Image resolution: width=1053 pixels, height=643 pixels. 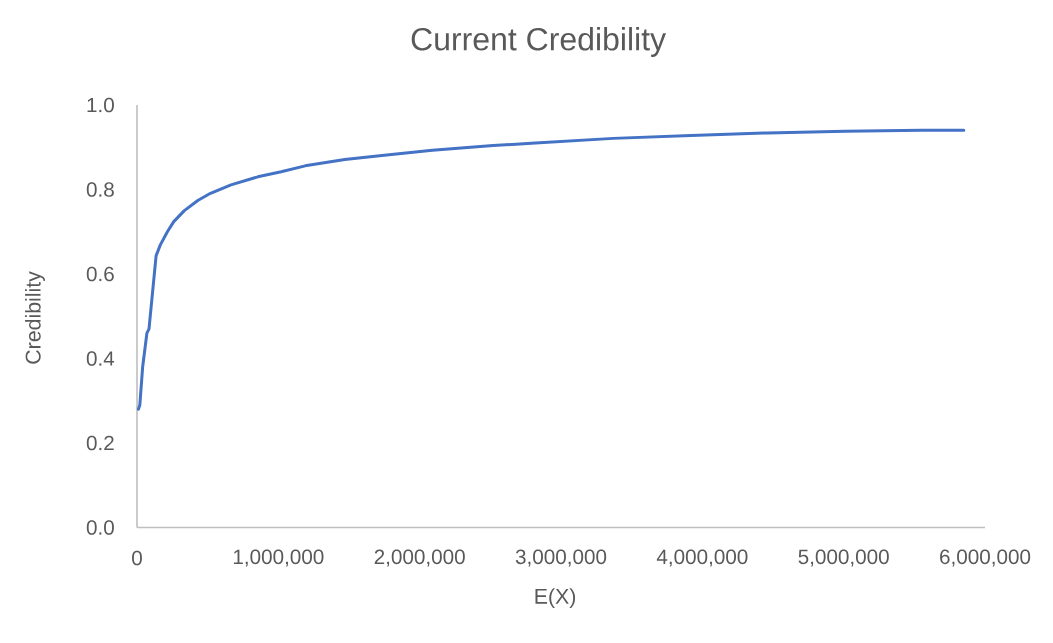 What do you see at coordinates (985, 558) in the screenshot?
I see `x-tick-label: 6,000,000` at bounding box center [985, 558].